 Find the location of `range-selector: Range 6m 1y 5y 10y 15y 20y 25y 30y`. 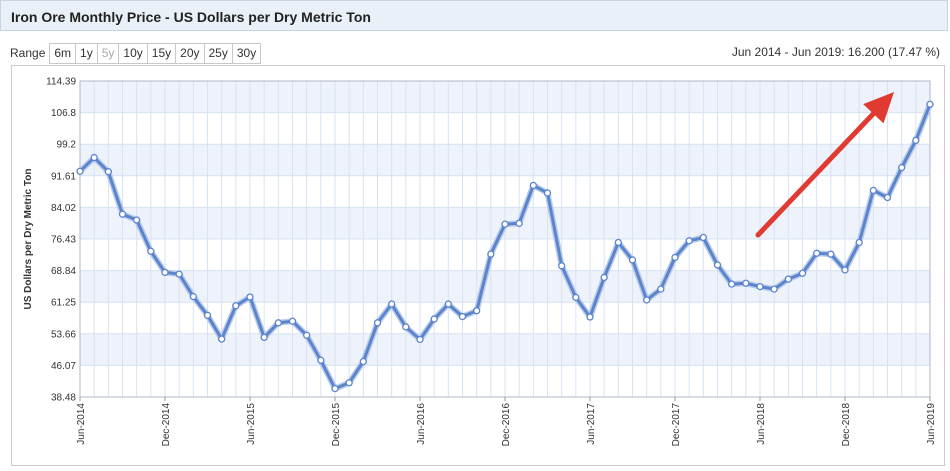

range-selector: Range 6m 1y 5y 10y 15y 20y 25y 30y is located at coordinates (136, 53).